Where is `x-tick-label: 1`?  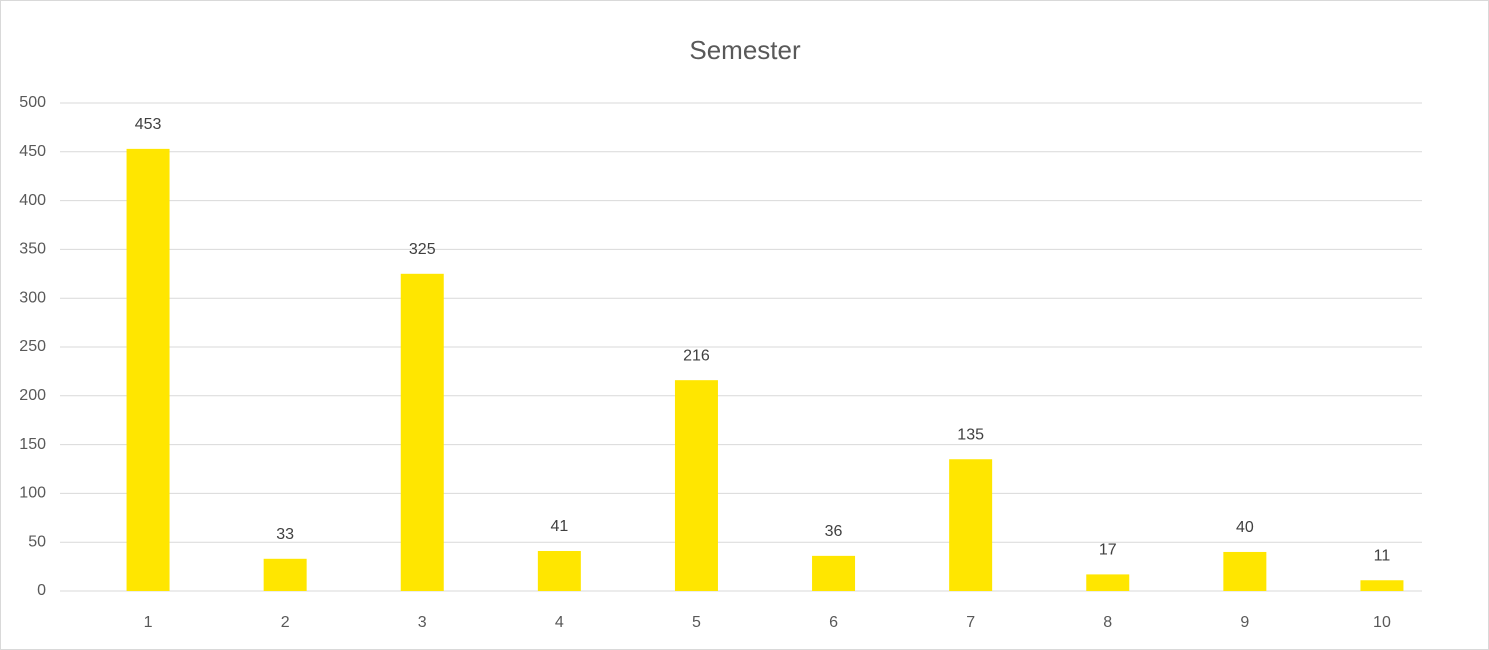
x-tick-label: 1 is located at coordinates (148, 622).